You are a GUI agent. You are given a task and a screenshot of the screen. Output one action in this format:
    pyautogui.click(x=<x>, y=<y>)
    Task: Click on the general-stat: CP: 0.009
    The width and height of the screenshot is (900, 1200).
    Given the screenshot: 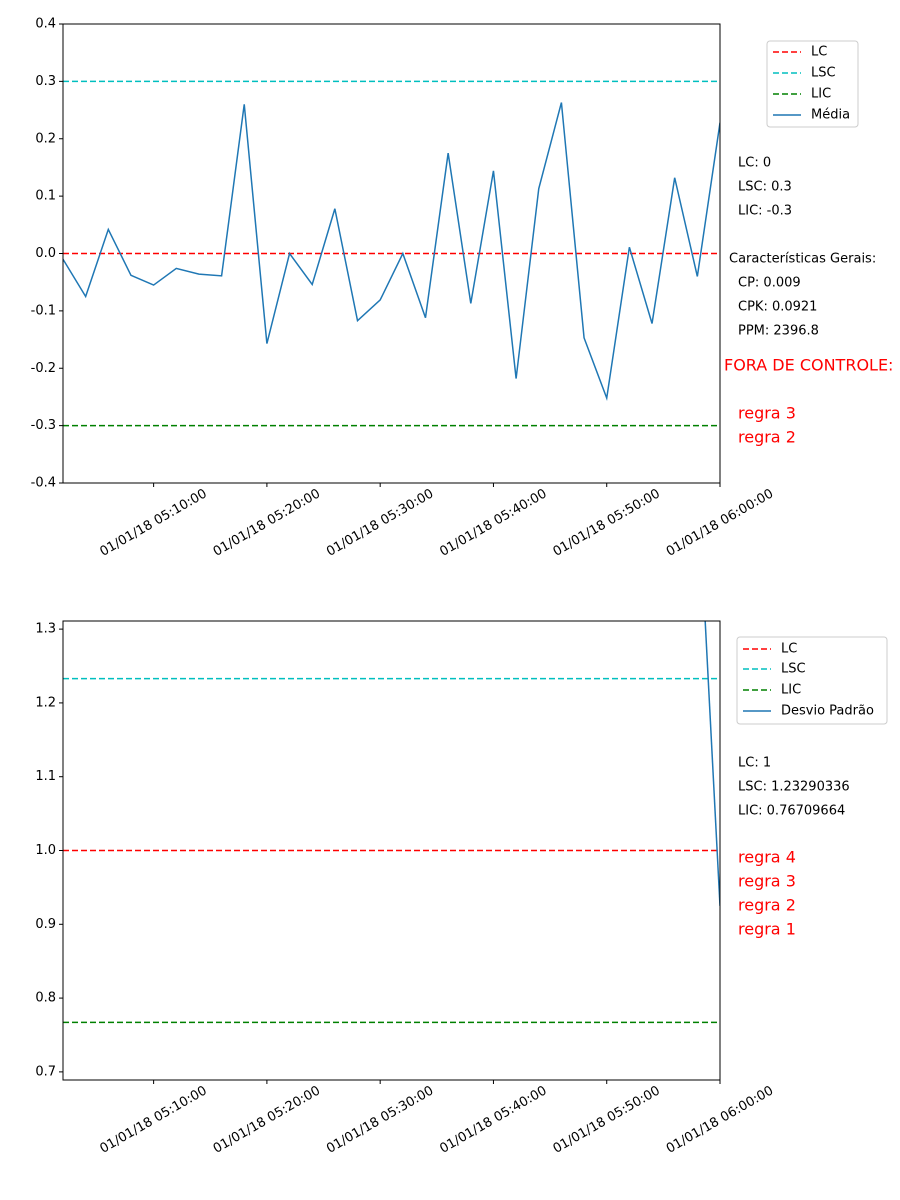 What is the action you would take?
    pyautogui.click(x=769, y=283)
    